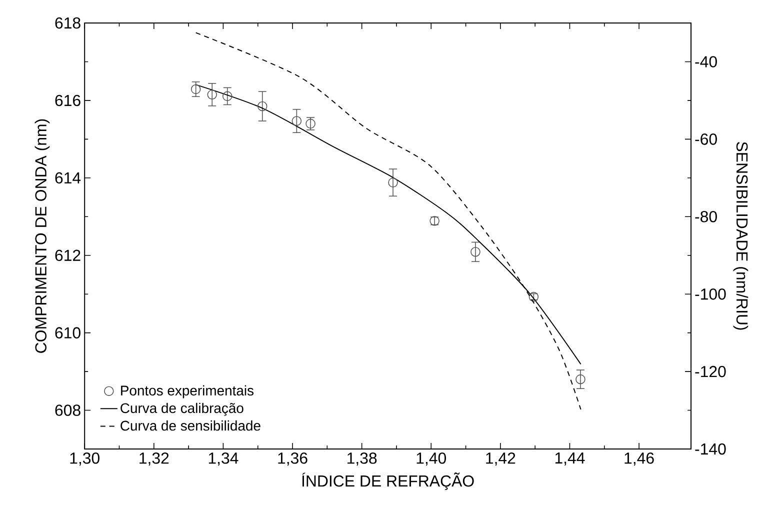  I want to click on y2-axis-title: SENSIBILIDADE (nm/RIU), so click(740, 236).